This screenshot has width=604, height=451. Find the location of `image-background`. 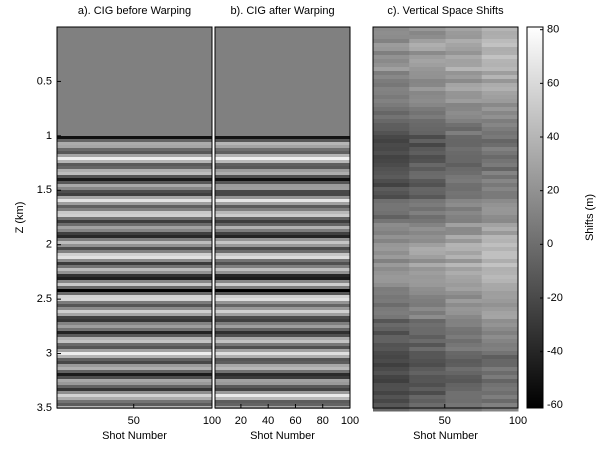

image-background is located at coordinates (134, 81).